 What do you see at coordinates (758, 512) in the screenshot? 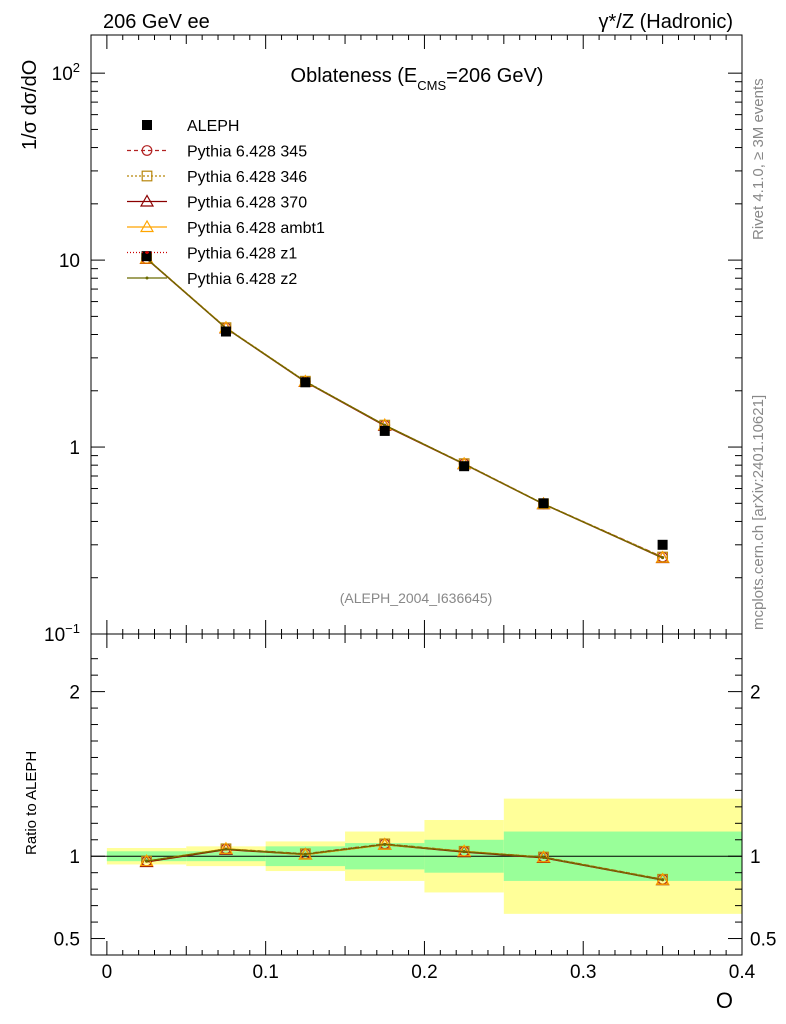
I see `mcplots-label: mcplots.cern.ch [arXiv:2401.10621]` at bounding box center [758, 512].